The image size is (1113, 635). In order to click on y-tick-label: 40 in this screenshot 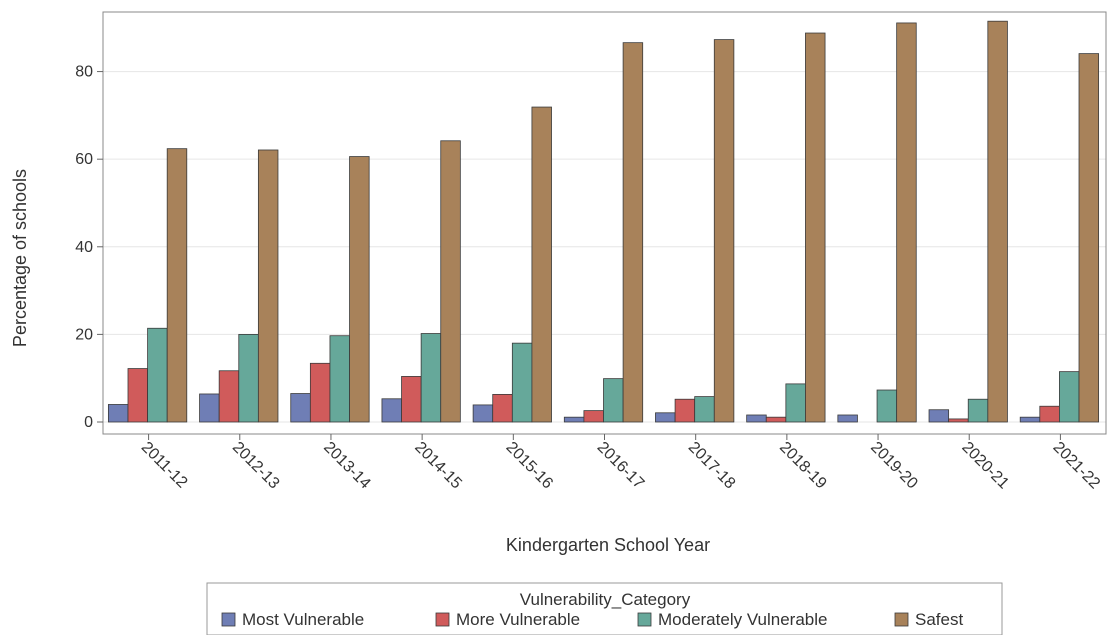, I will do `click(84, 247)`.